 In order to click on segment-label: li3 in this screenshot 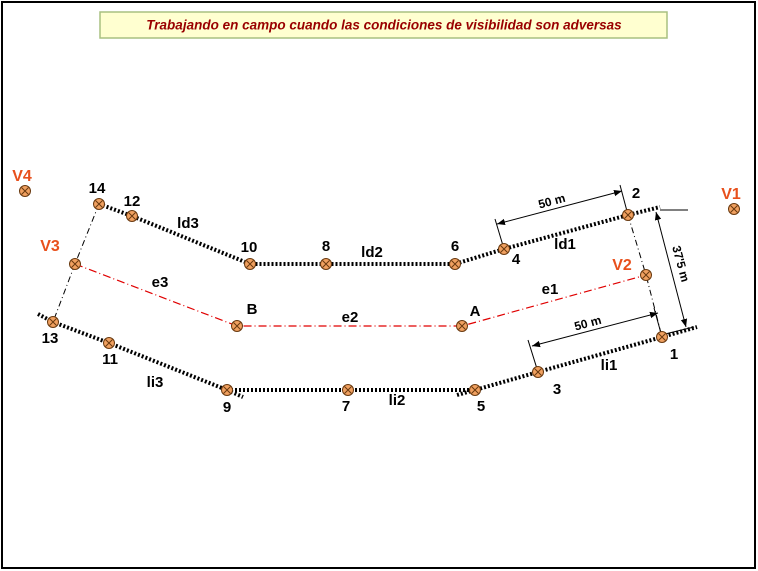, I will do `click(155, 382)`.